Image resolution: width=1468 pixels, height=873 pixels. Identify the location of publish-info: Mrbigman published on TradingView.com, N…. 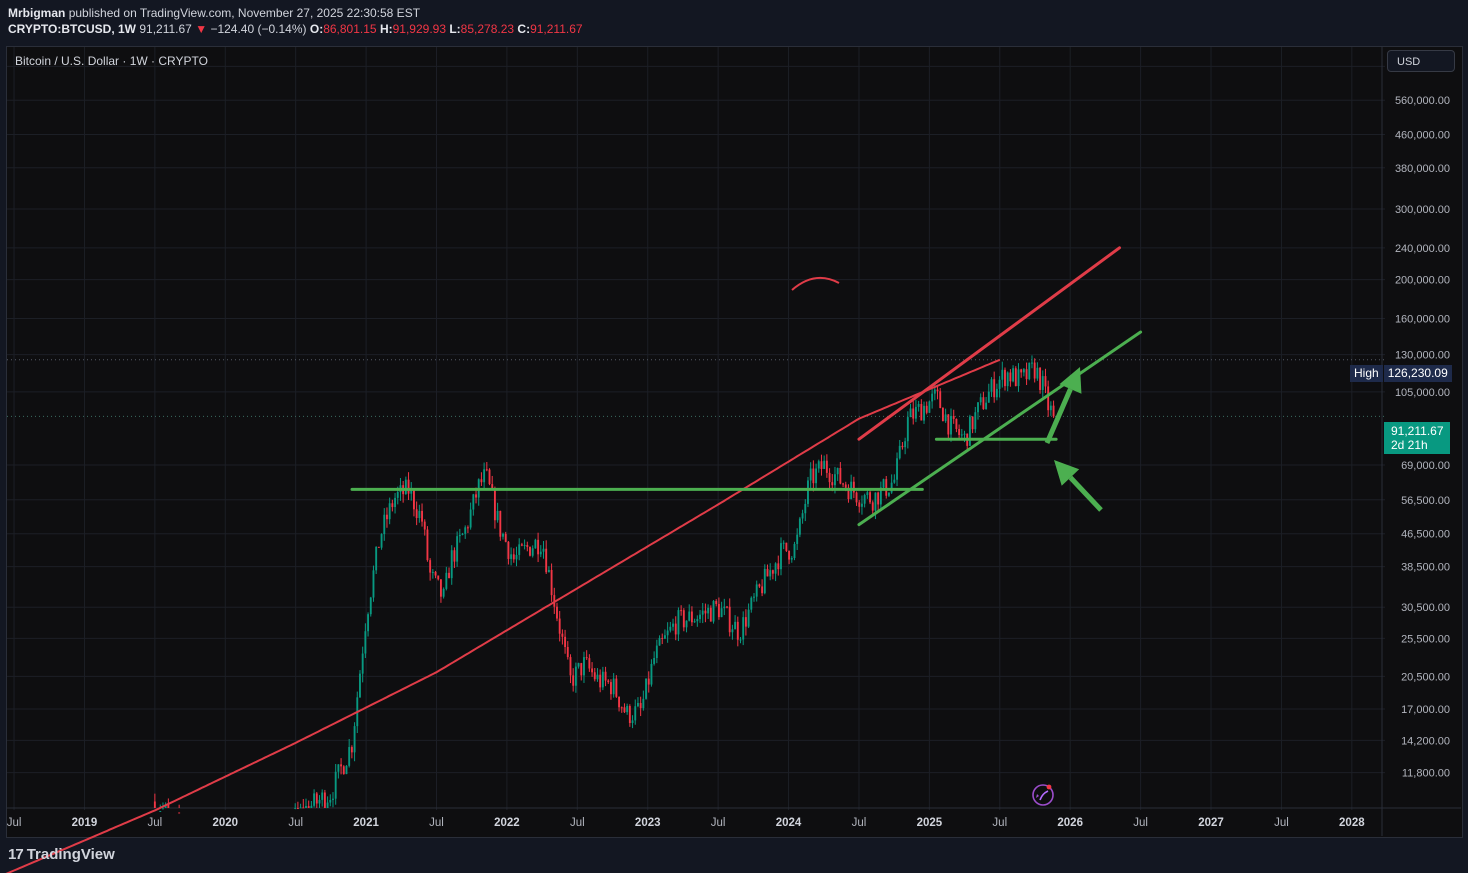
(214, 13).